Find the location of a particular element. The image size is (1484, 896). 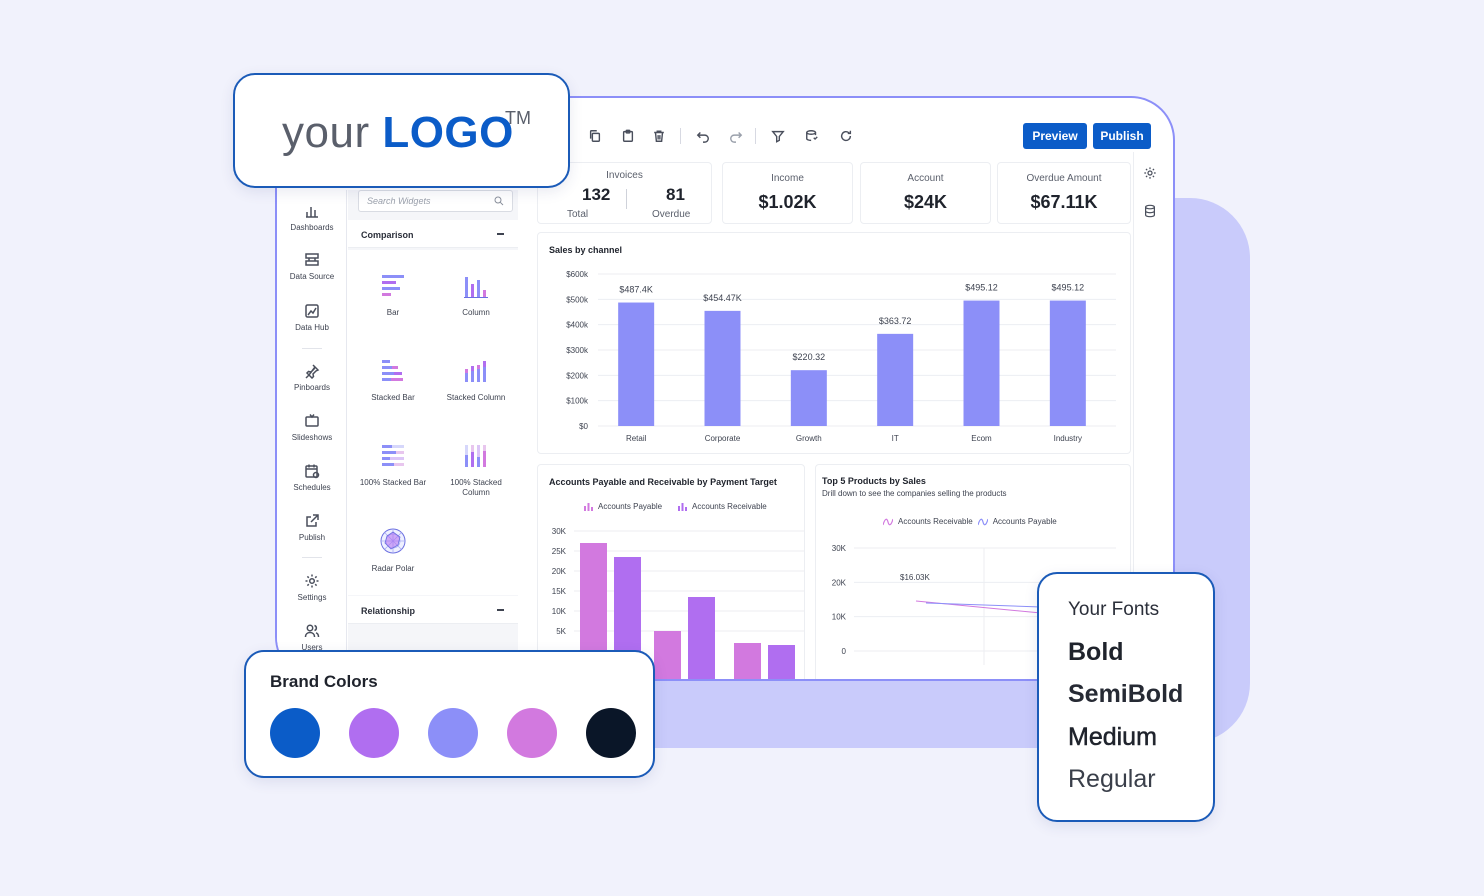

series-line is located at coordinates (983, 605).